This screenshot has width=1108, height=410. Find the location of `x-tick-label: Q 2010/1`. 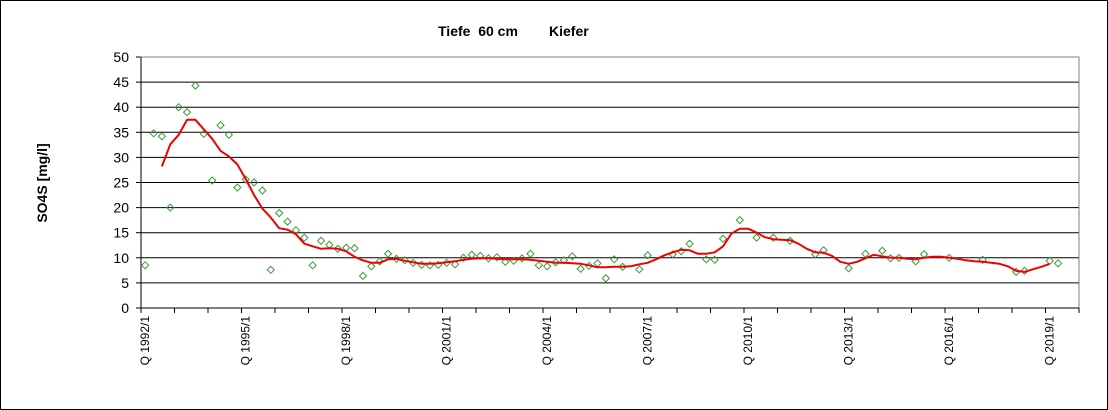

x-tick-label: Q 2010/1 is located at coordinates (748, 341).